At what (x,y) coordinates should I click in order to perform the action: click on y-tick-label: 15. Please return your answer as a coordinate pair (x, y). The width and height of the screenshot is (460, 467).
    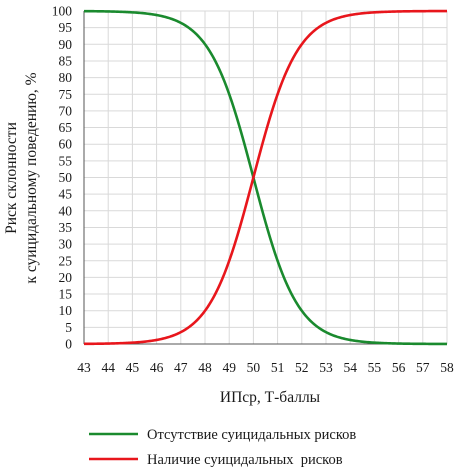
    Looking at the image, I should click on (66, 294).